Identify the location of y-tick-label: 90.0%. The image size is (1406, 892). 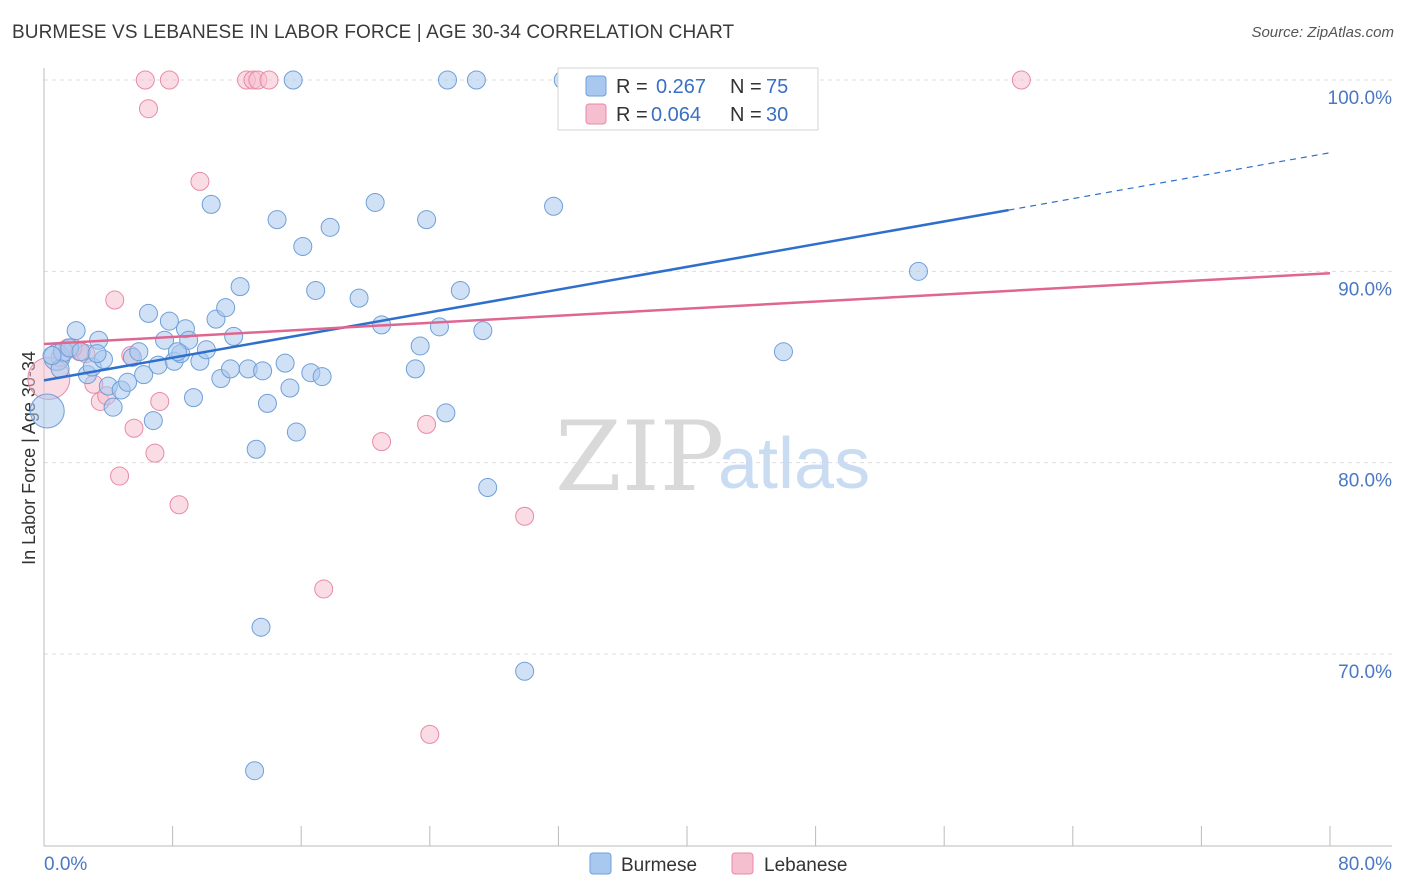
(1365, 289).